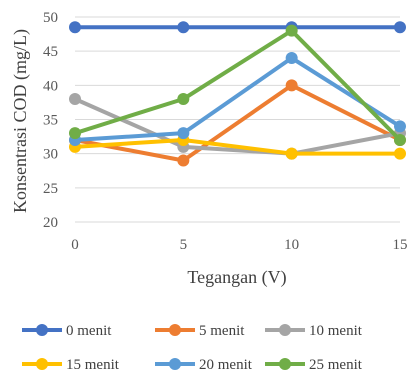 This screenshot has height=377, width=410. I want to click on legend-label: 5 menit, so click(222, 331).